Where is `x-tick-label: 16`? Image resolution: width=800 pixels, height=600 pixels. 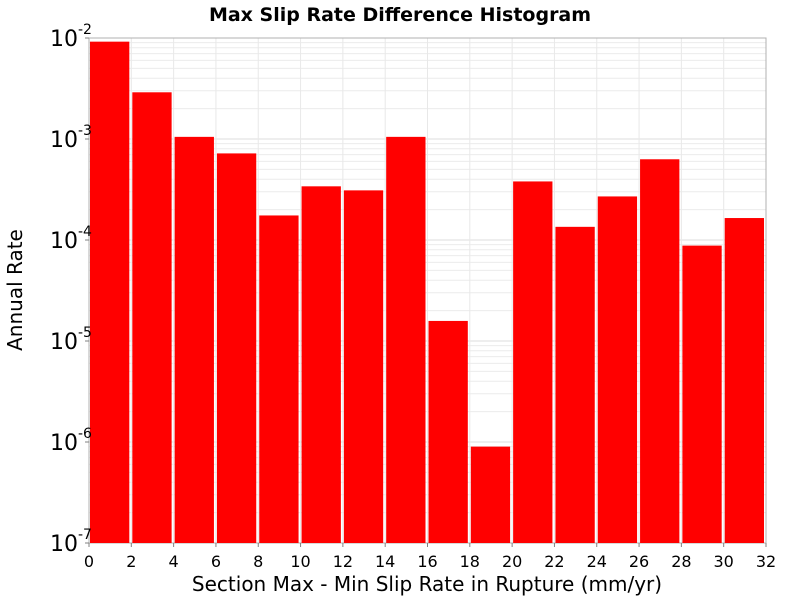 x-tick-label: 16 is located at coordinates (427, 561).